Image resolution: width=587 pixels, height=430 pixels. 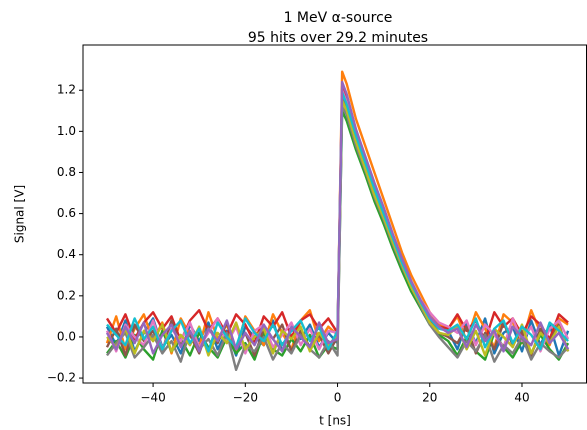 What do you see at coordinates (338, 38) in the screenshot?
I see `chart-subtitle: 95 hits over 29.2 minutes` at bounding box center [338, 38].